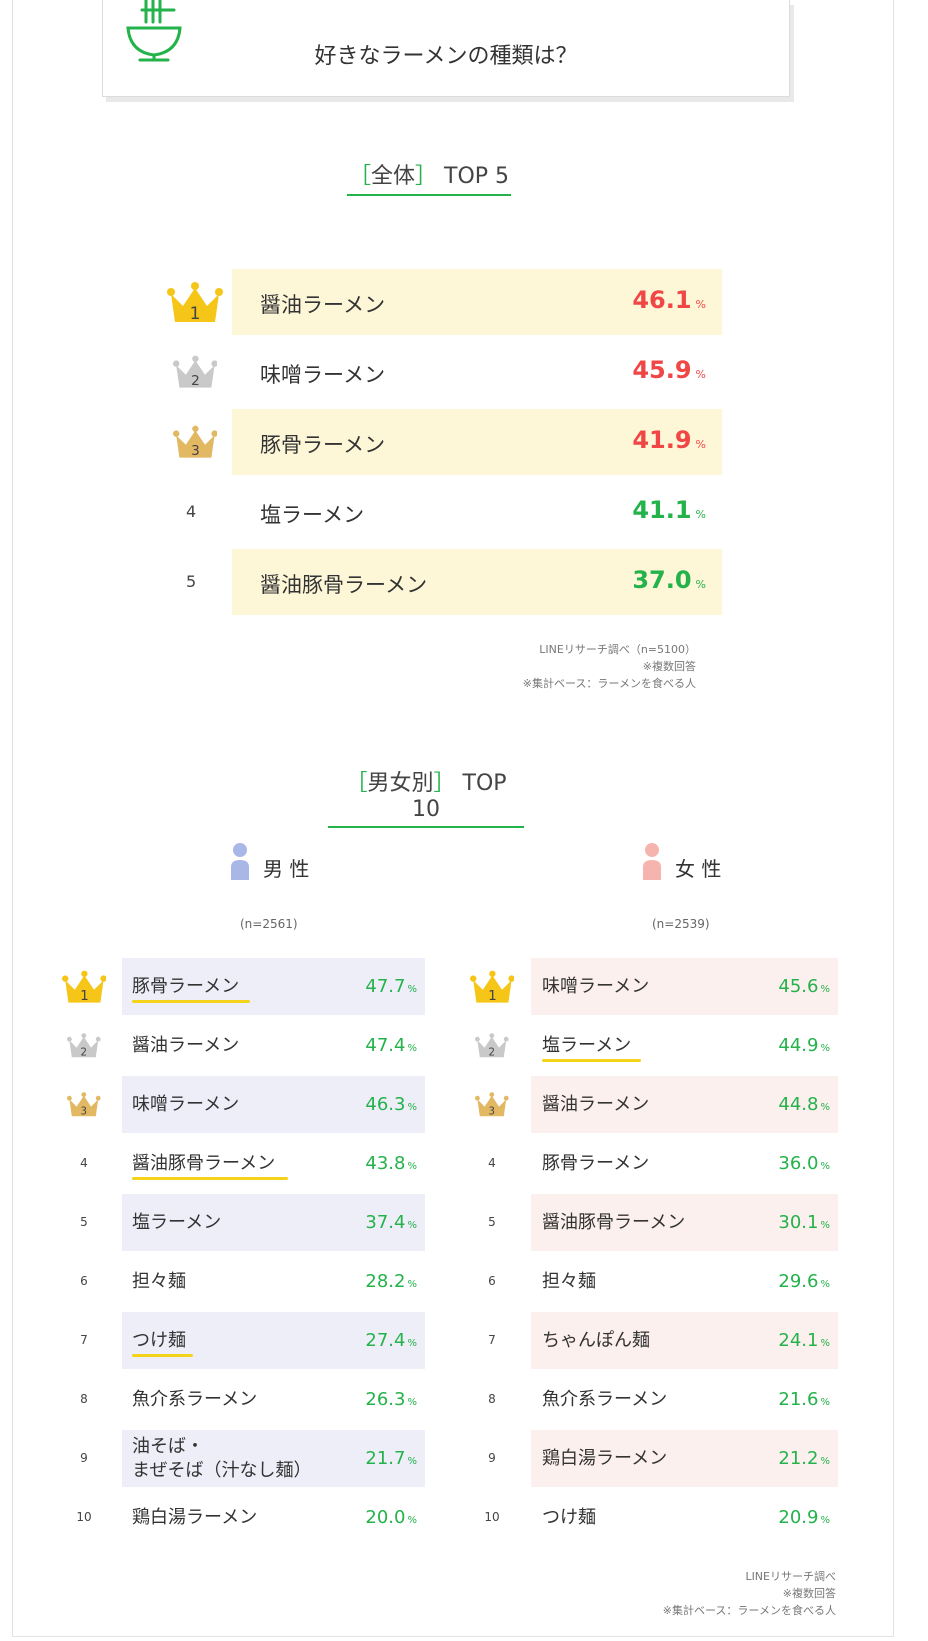 The width and height of the screenshot is (928, 1641). I want to click on value-label: 27.4%, so click(371, 1340).